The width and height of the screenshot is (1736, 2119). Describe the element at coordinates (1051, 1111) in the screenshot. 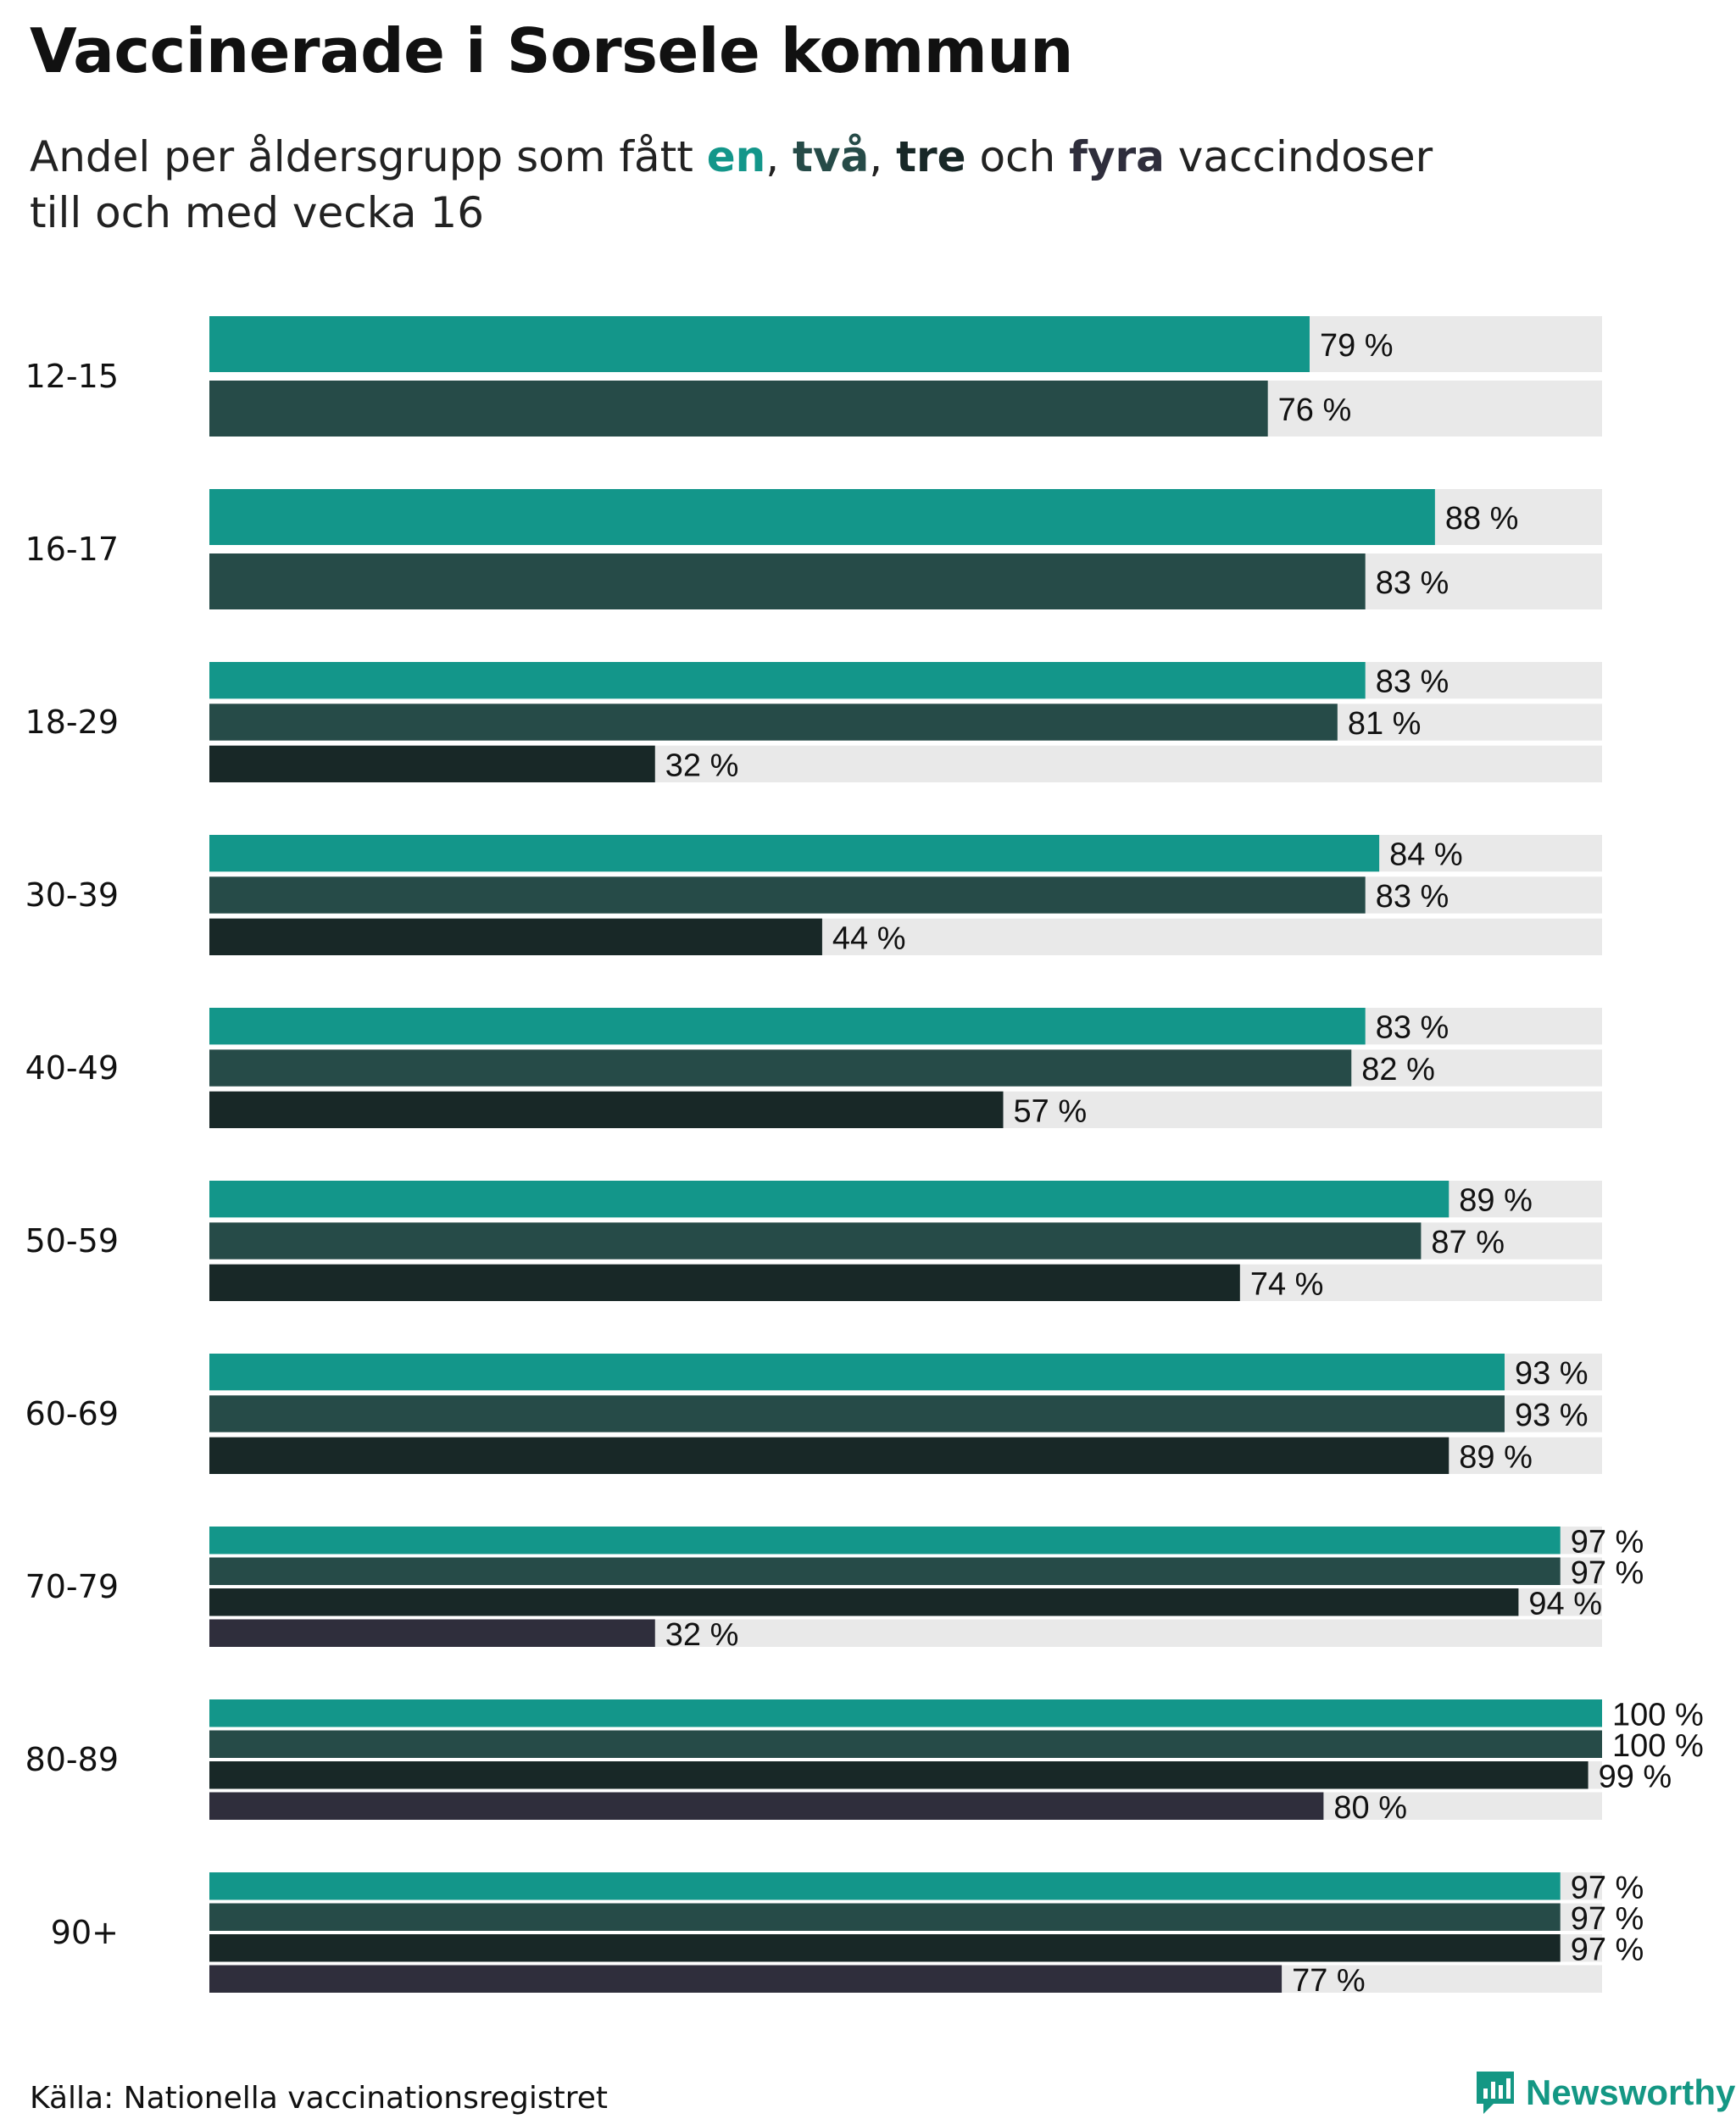

I see `bar-value-label: 57 %` at that location.